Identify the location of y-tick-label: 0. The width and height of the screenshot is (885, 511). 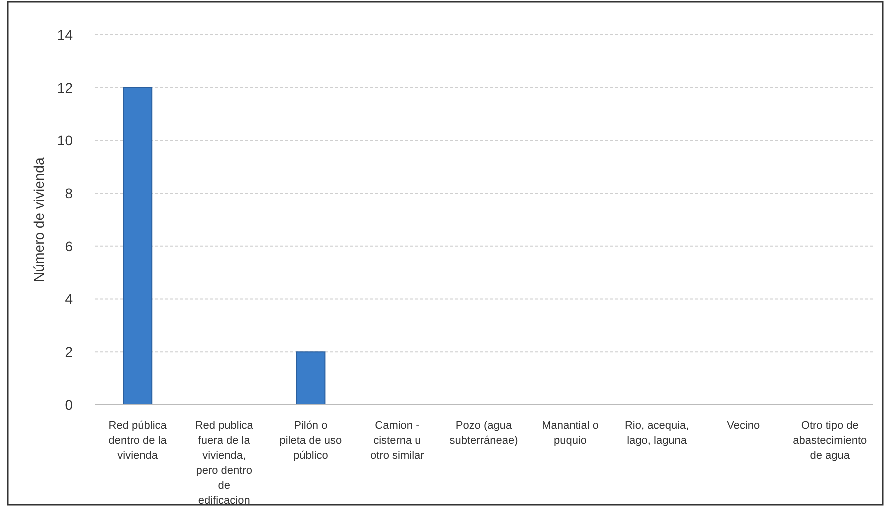
(69, 404).